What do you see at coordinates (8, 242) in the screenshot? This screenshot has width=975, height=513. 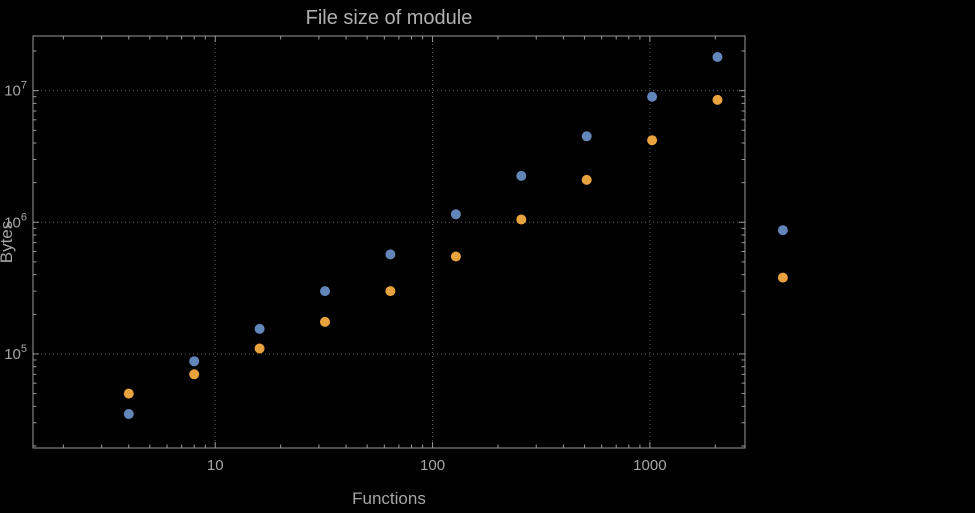 I see `y-axis-label: Bytes` at bounding box center [8, 242].